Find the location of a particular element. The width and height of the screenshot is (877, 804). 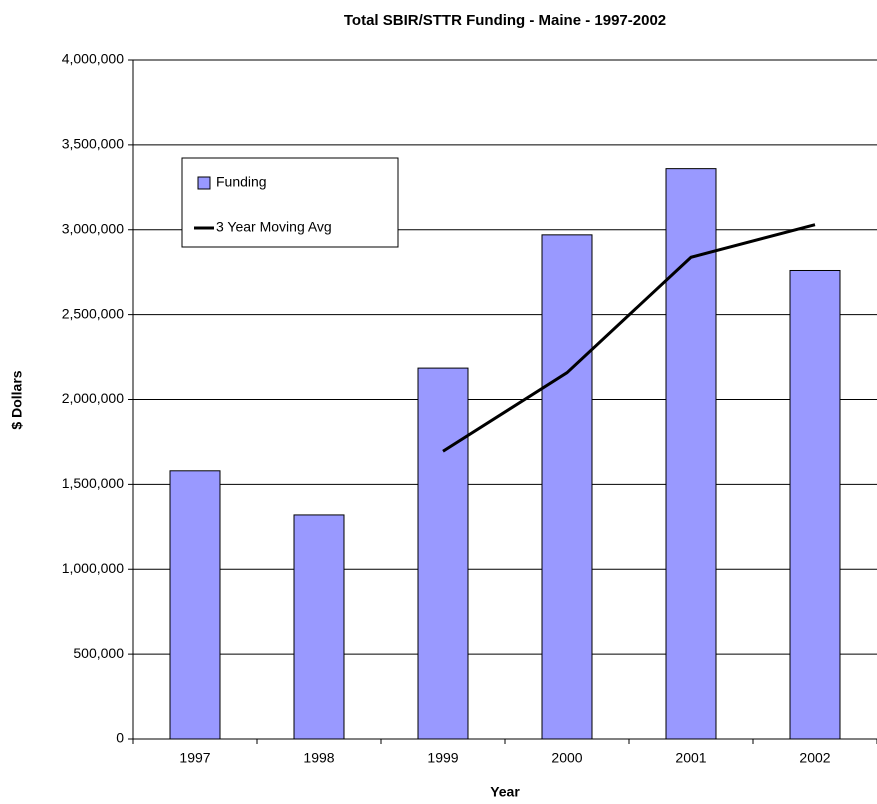

legend-label: Funding is located at coordinates (241, 182).